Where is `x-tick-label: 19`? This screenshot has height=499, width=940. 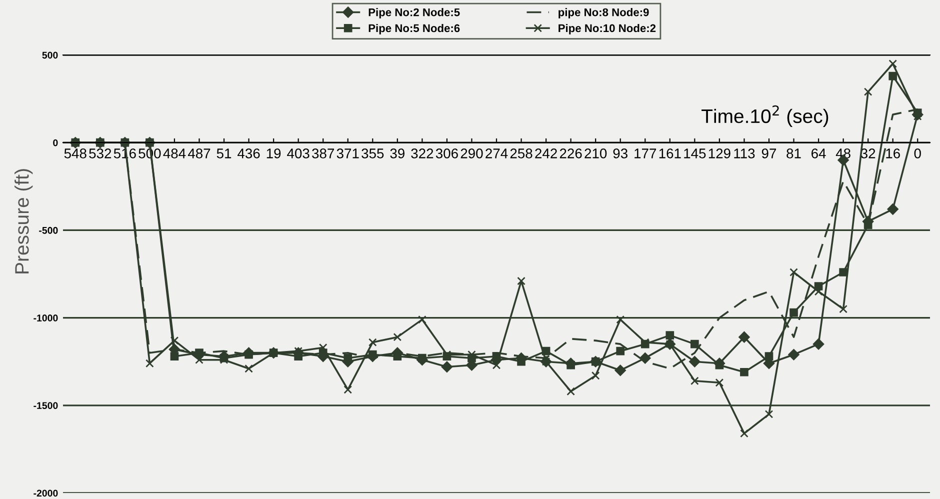
x-tick-label: 19 is located at coordinates (273, 153).